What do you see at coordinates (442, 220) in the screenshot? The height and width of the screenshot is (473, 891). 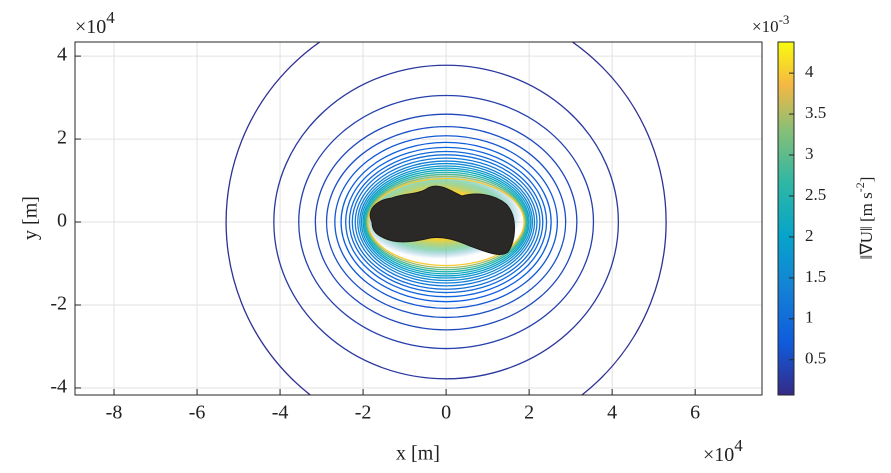 I see `asteroid-body` at bounding box center [442, 220].